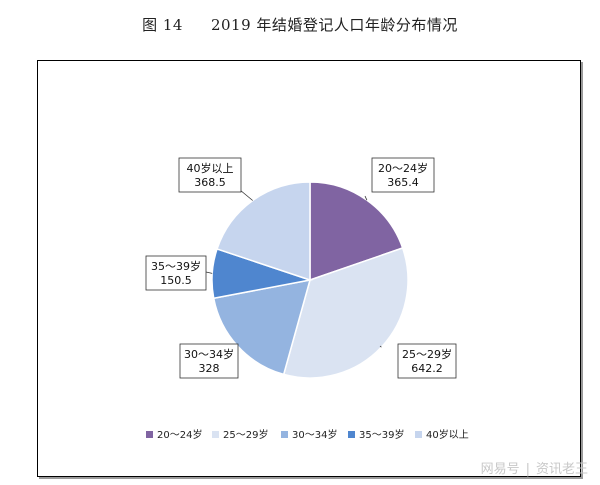 The height and width of the screenshot is (485, 600). What do you see at coordinates (534, 467) in the screenshot?
I see `watermark: 网易号 | 资讯老王` at bounding box center [534, 467].